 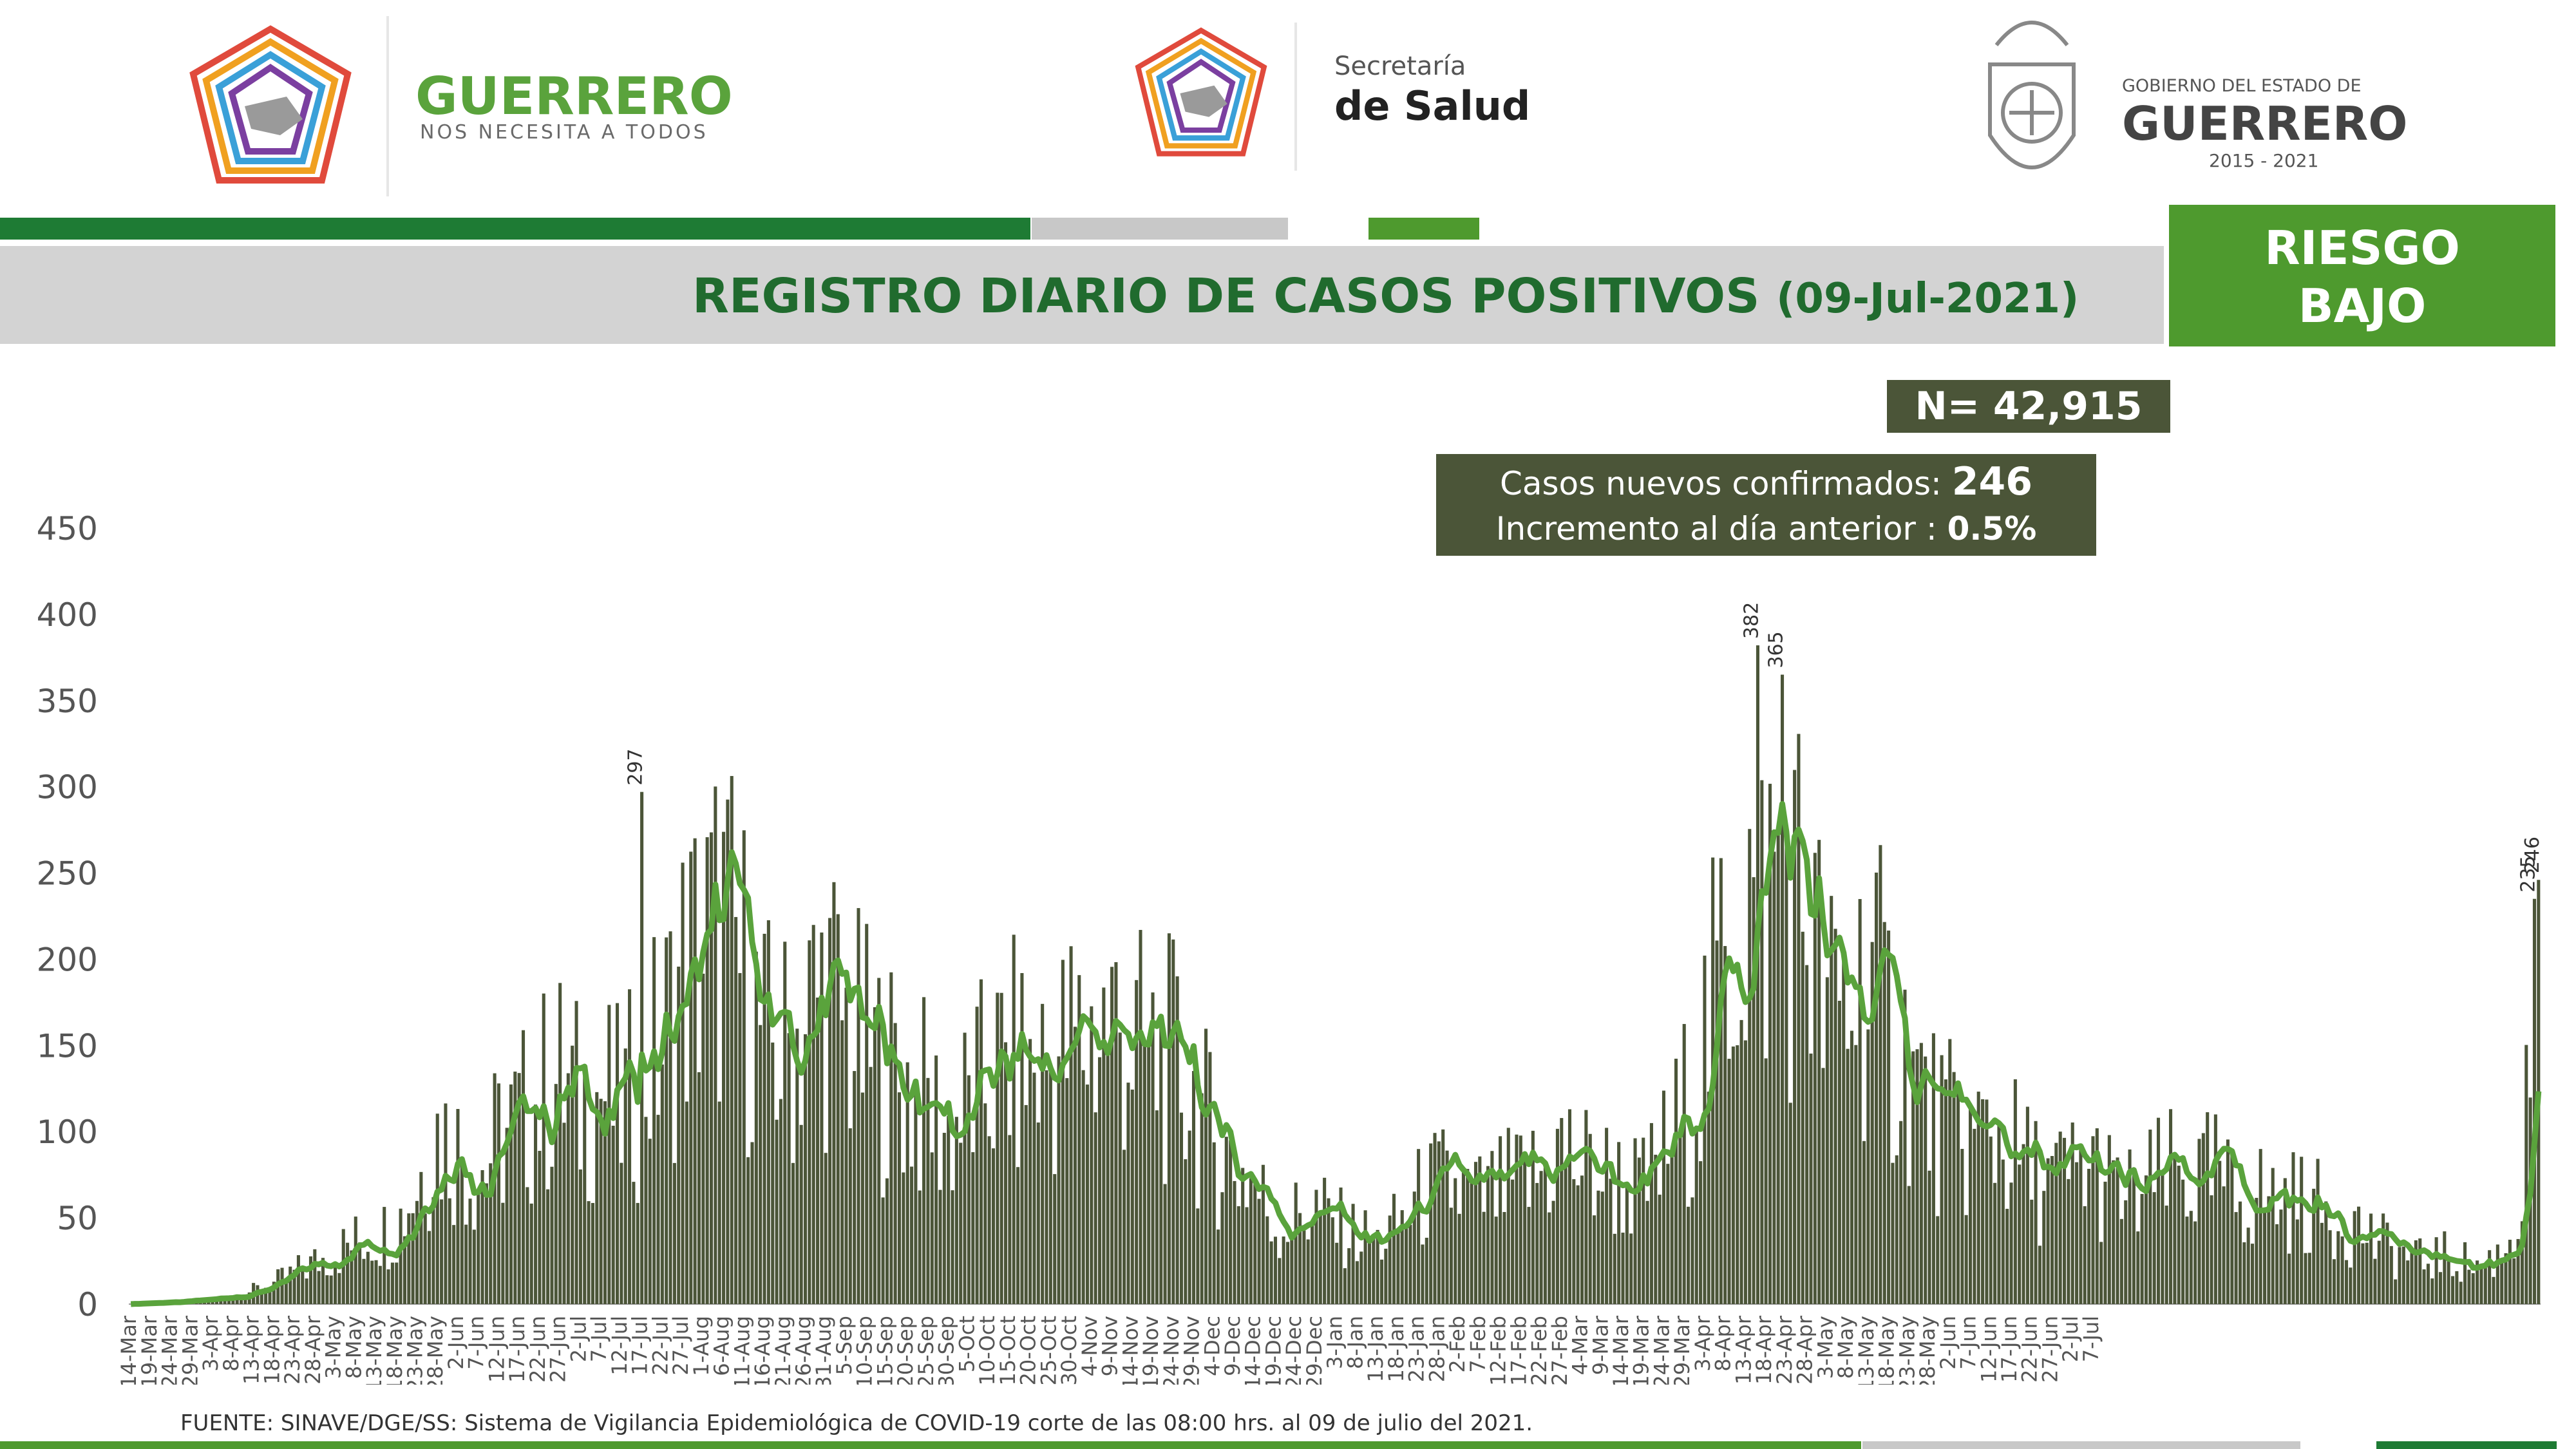 I want to click on x-tick-label: 12-Jun, so click(x=1989, y=1349).